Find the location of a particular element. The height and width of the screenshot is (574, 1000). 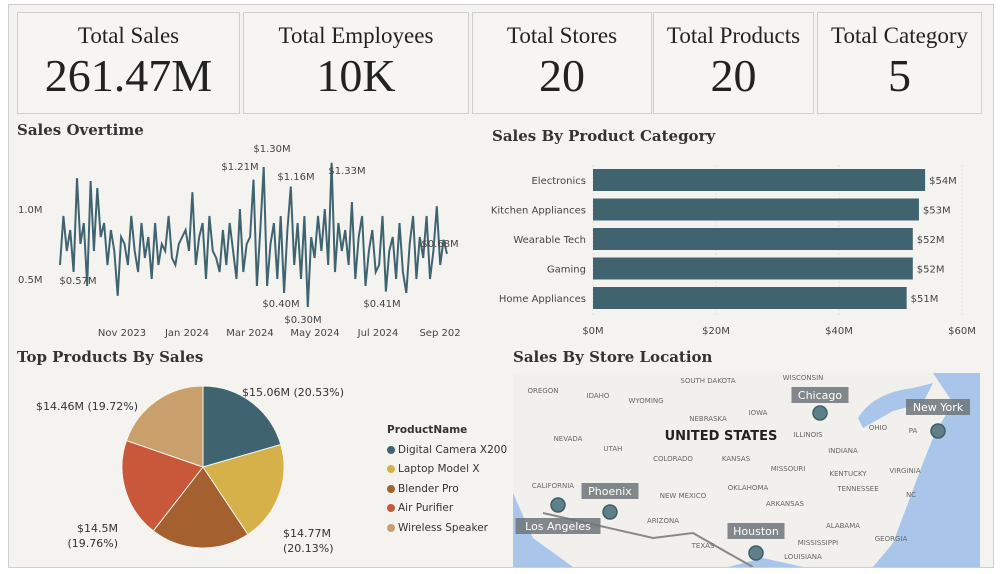

data-label: $0.68M is located at coordinates (439, 244).